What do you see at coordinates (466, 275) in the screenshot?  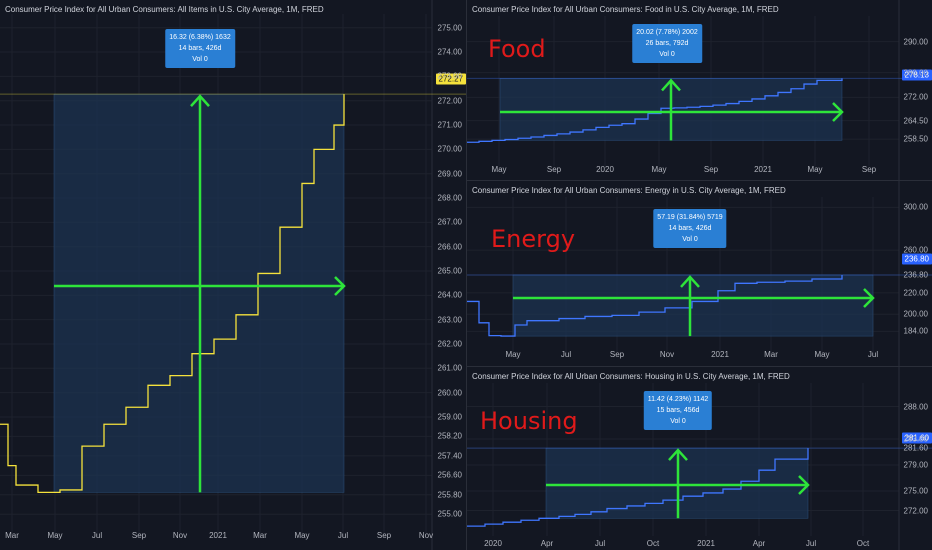 I see `pane-divider-vertical` at bounding box center [466, 275].